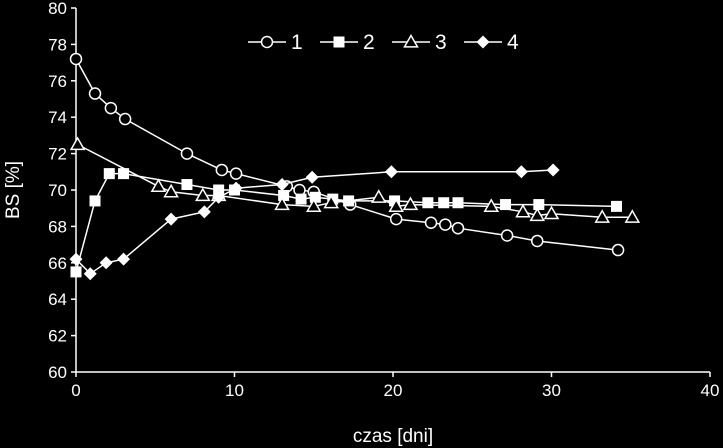 The image size is (723, 448). I want to click on x-tick-label: 0, so click(75, 390).